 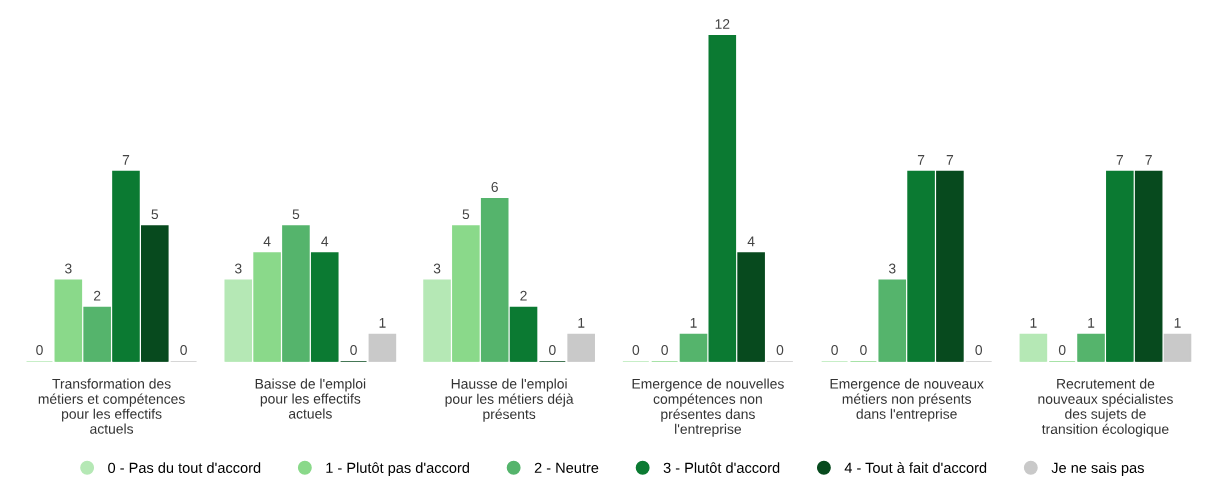 What do you see at coordinates (1097, 469) in the screenshot?
I see `legend-label: Je ne sais pas` at bounding box center [1097, 469].